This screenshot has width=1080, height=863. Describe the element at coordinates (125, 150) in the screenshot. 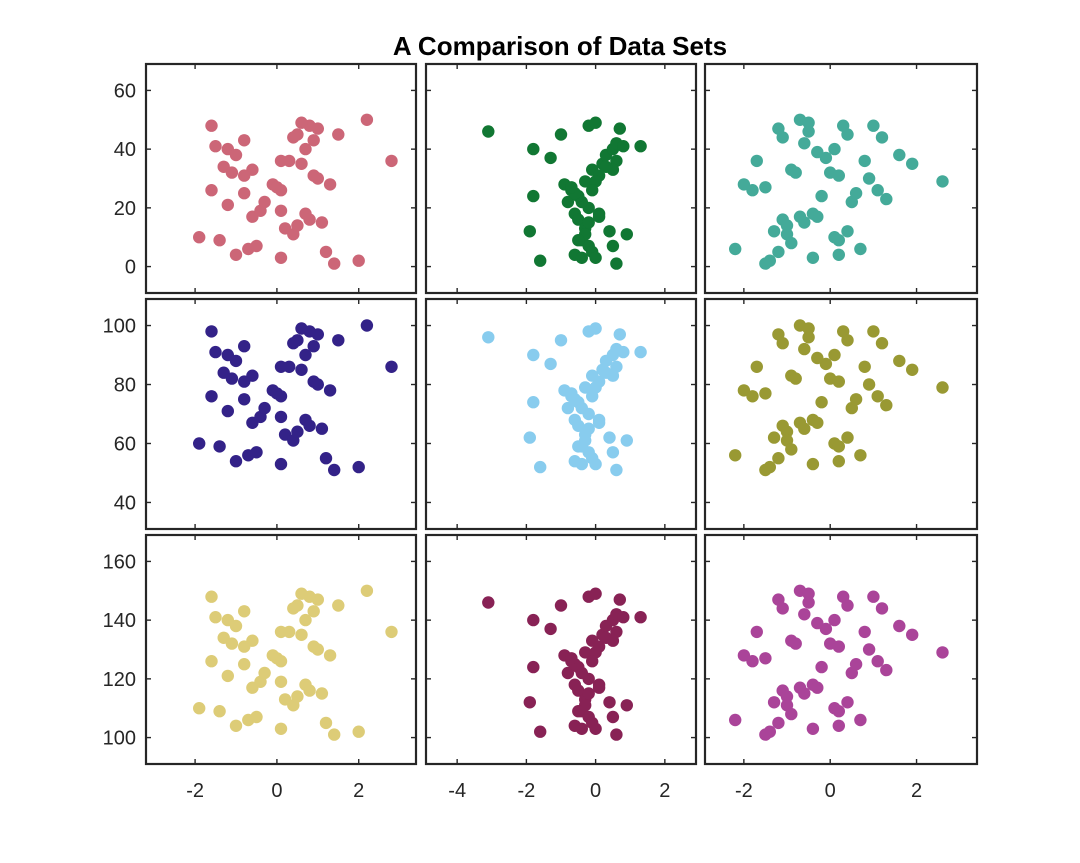

I see `y-tick-label: 40` at that location.